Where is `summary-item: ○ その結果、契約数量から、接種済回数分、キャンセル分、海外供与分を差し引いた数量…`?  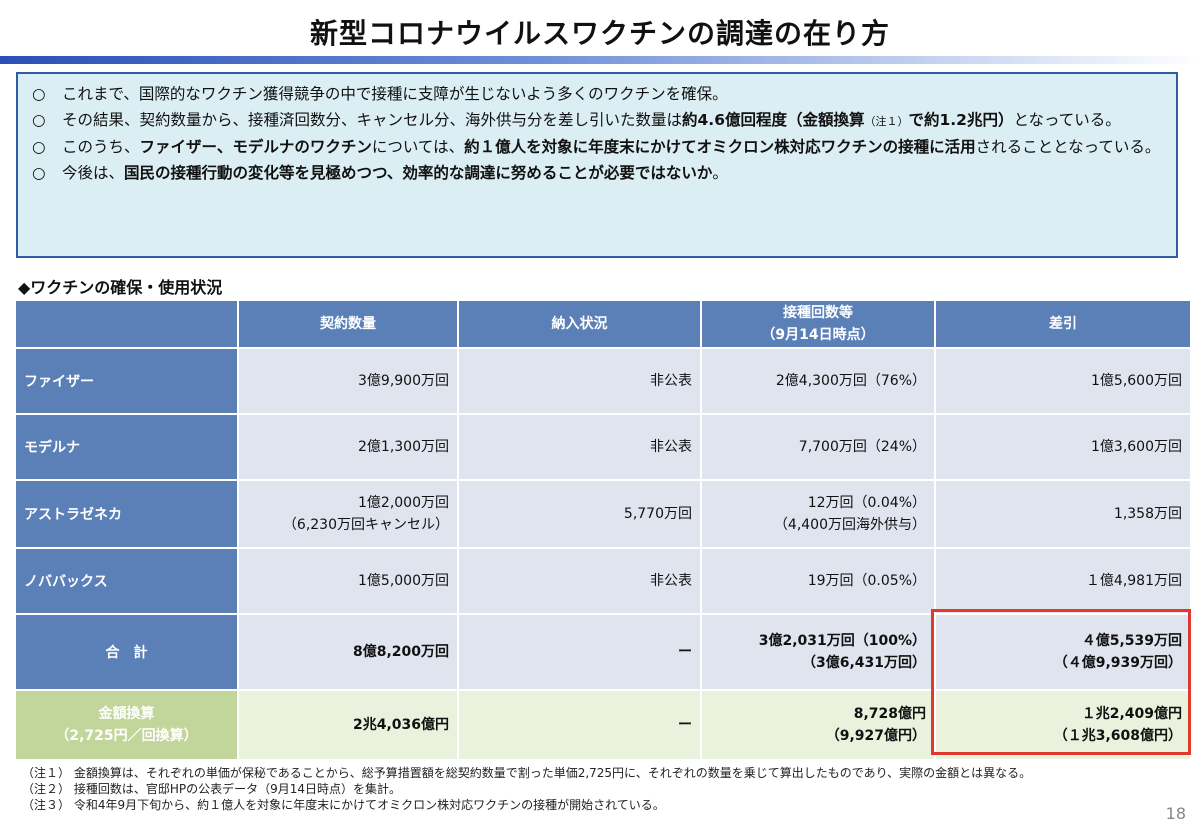
summary-item: ○ その結果、契約数量から、接種済回数分、キャンセル分、海外供与分を差し引いた数量… is located at coordinates (597, 121).